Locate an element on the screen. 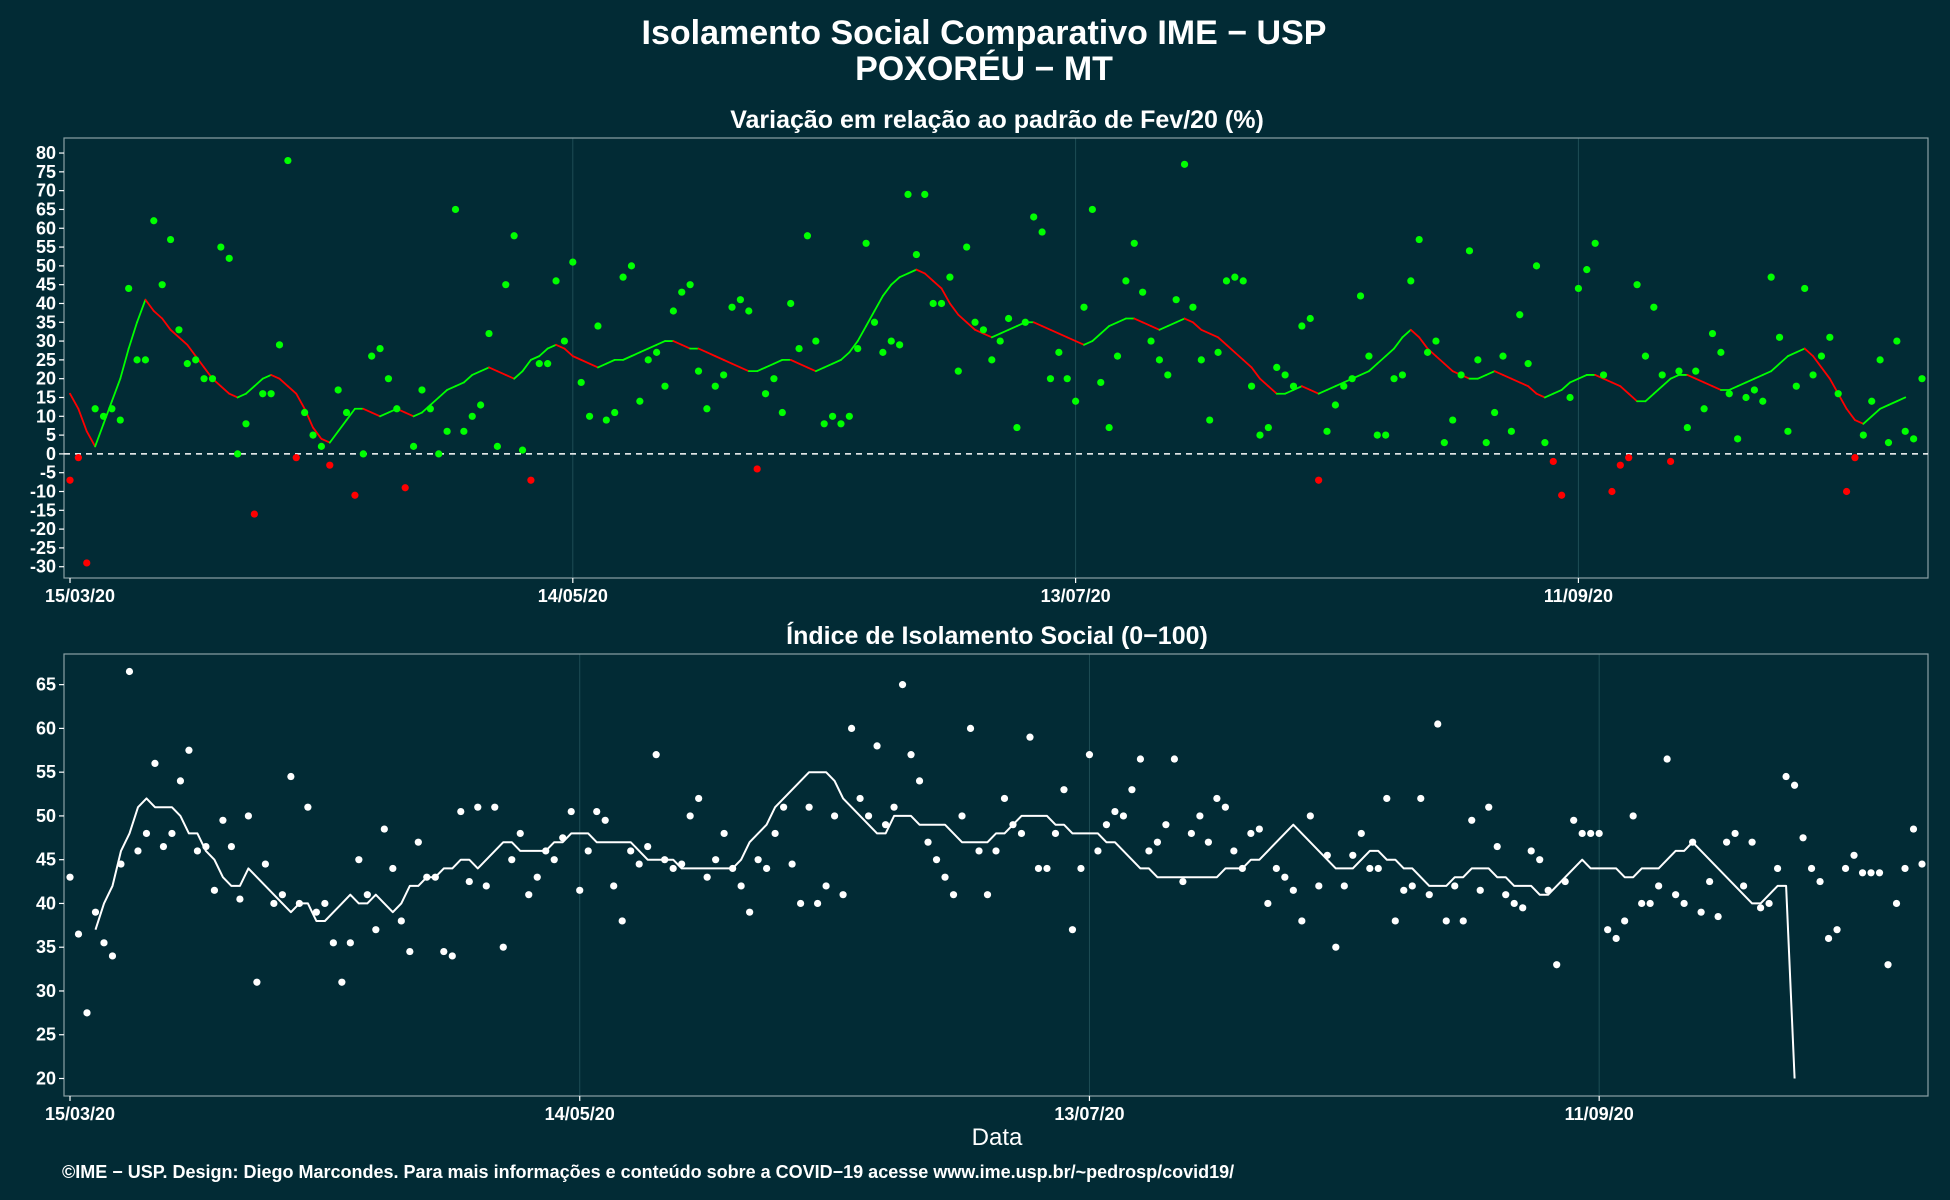  variation-y-tick-label: 75 is located at coordinates (46, 172).